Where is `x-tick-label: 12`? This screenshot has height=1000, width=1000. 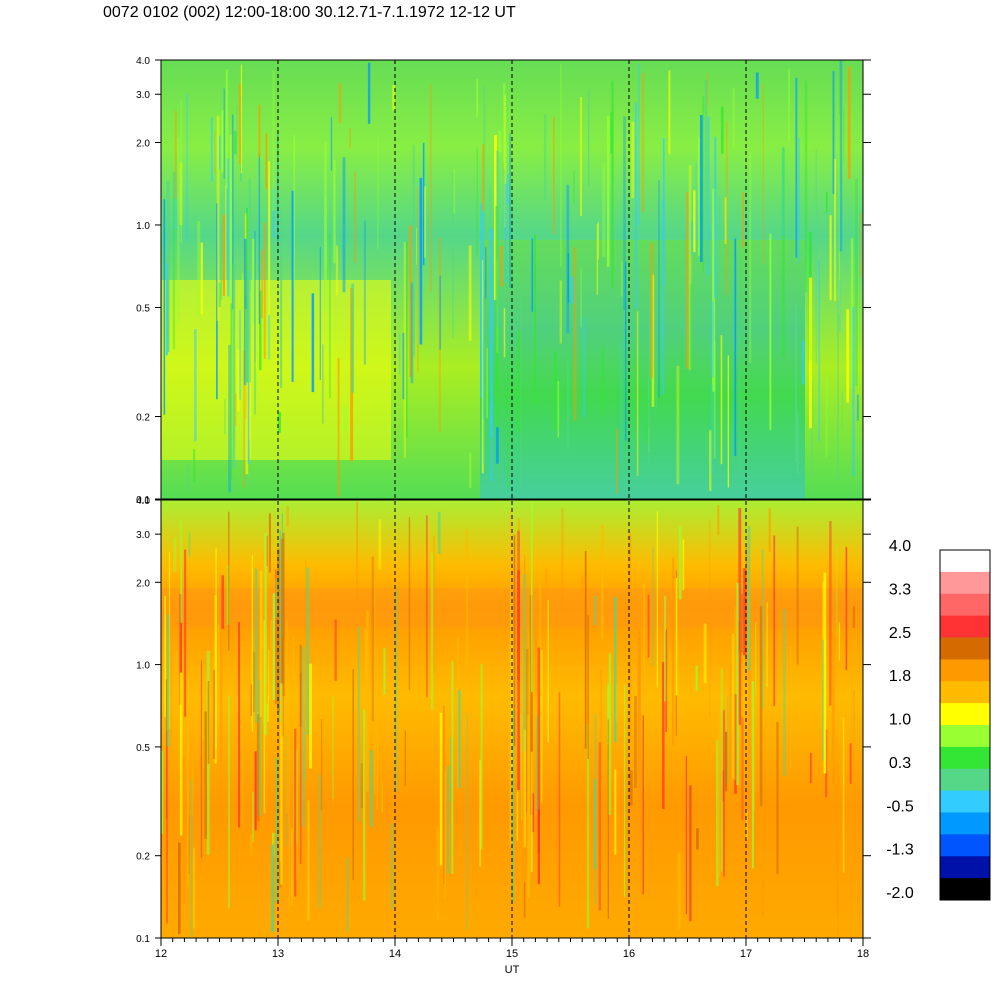
x-tick-label: 12 is located at coordinates (161, 954).